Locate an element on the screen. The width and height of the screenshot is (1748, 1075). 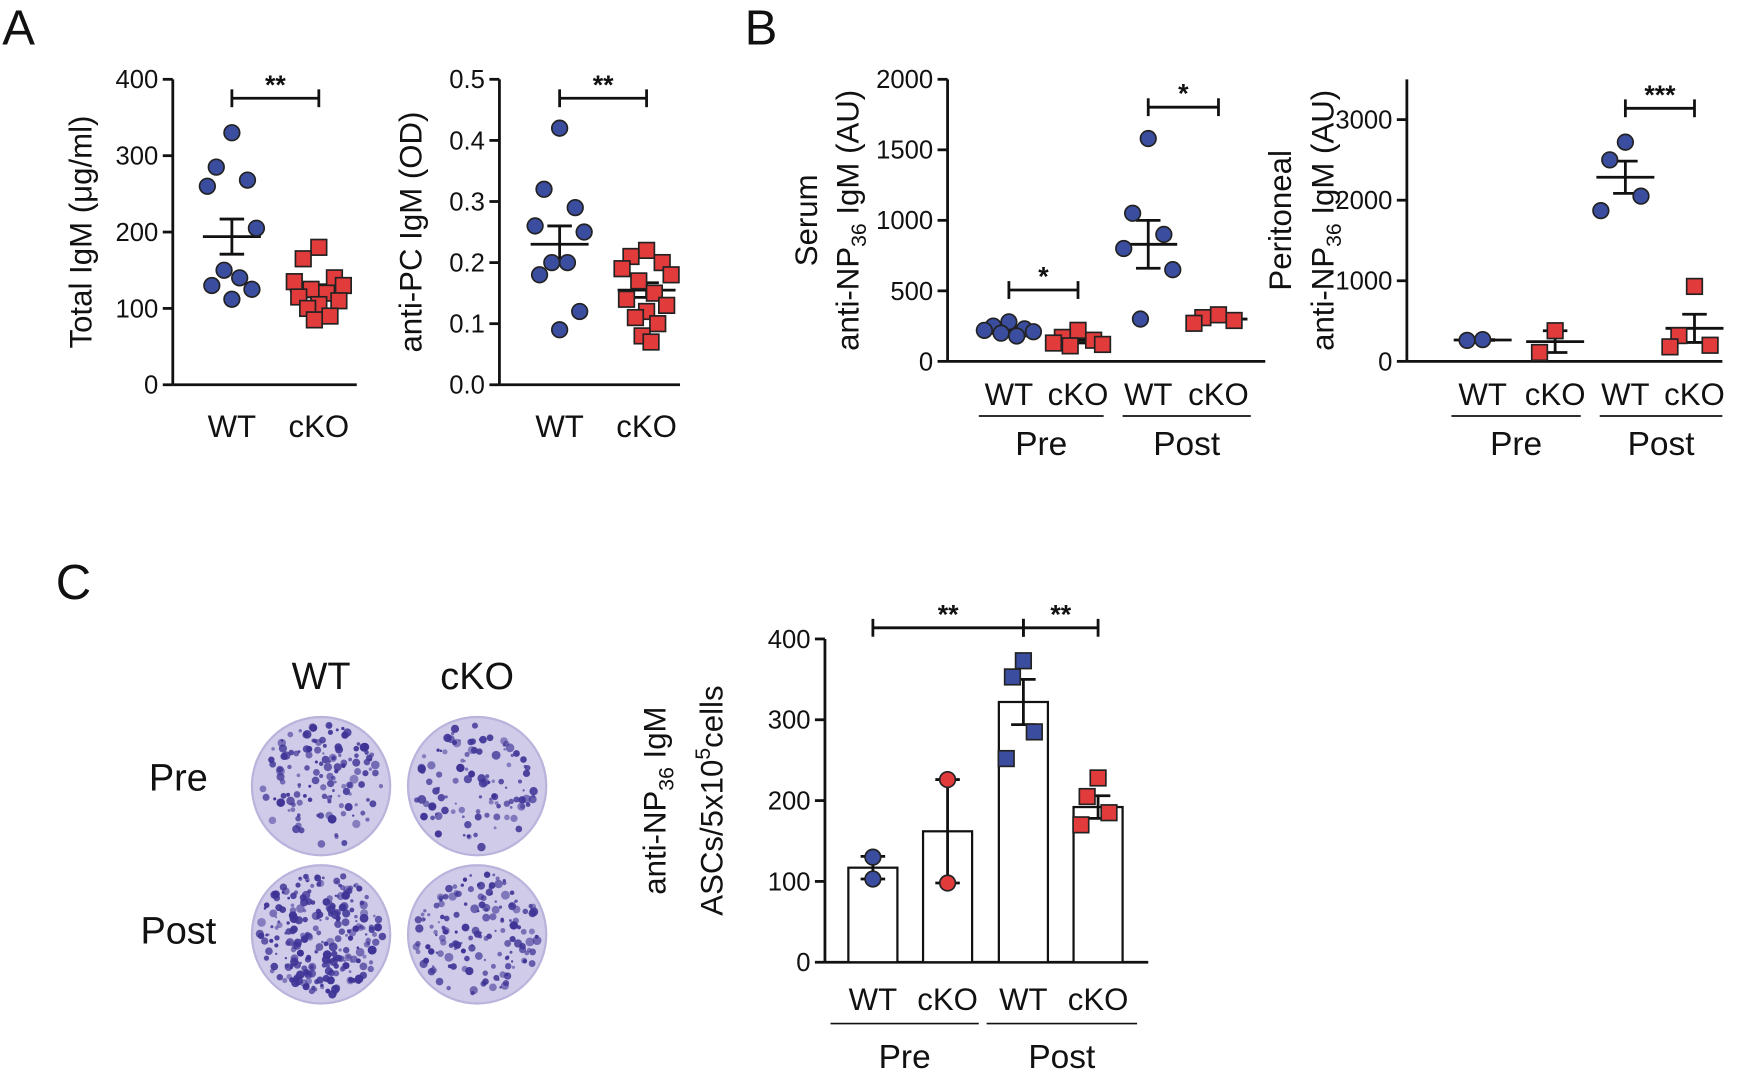
y-axis-label-sup: 5 is located at coordinates (703, 754).